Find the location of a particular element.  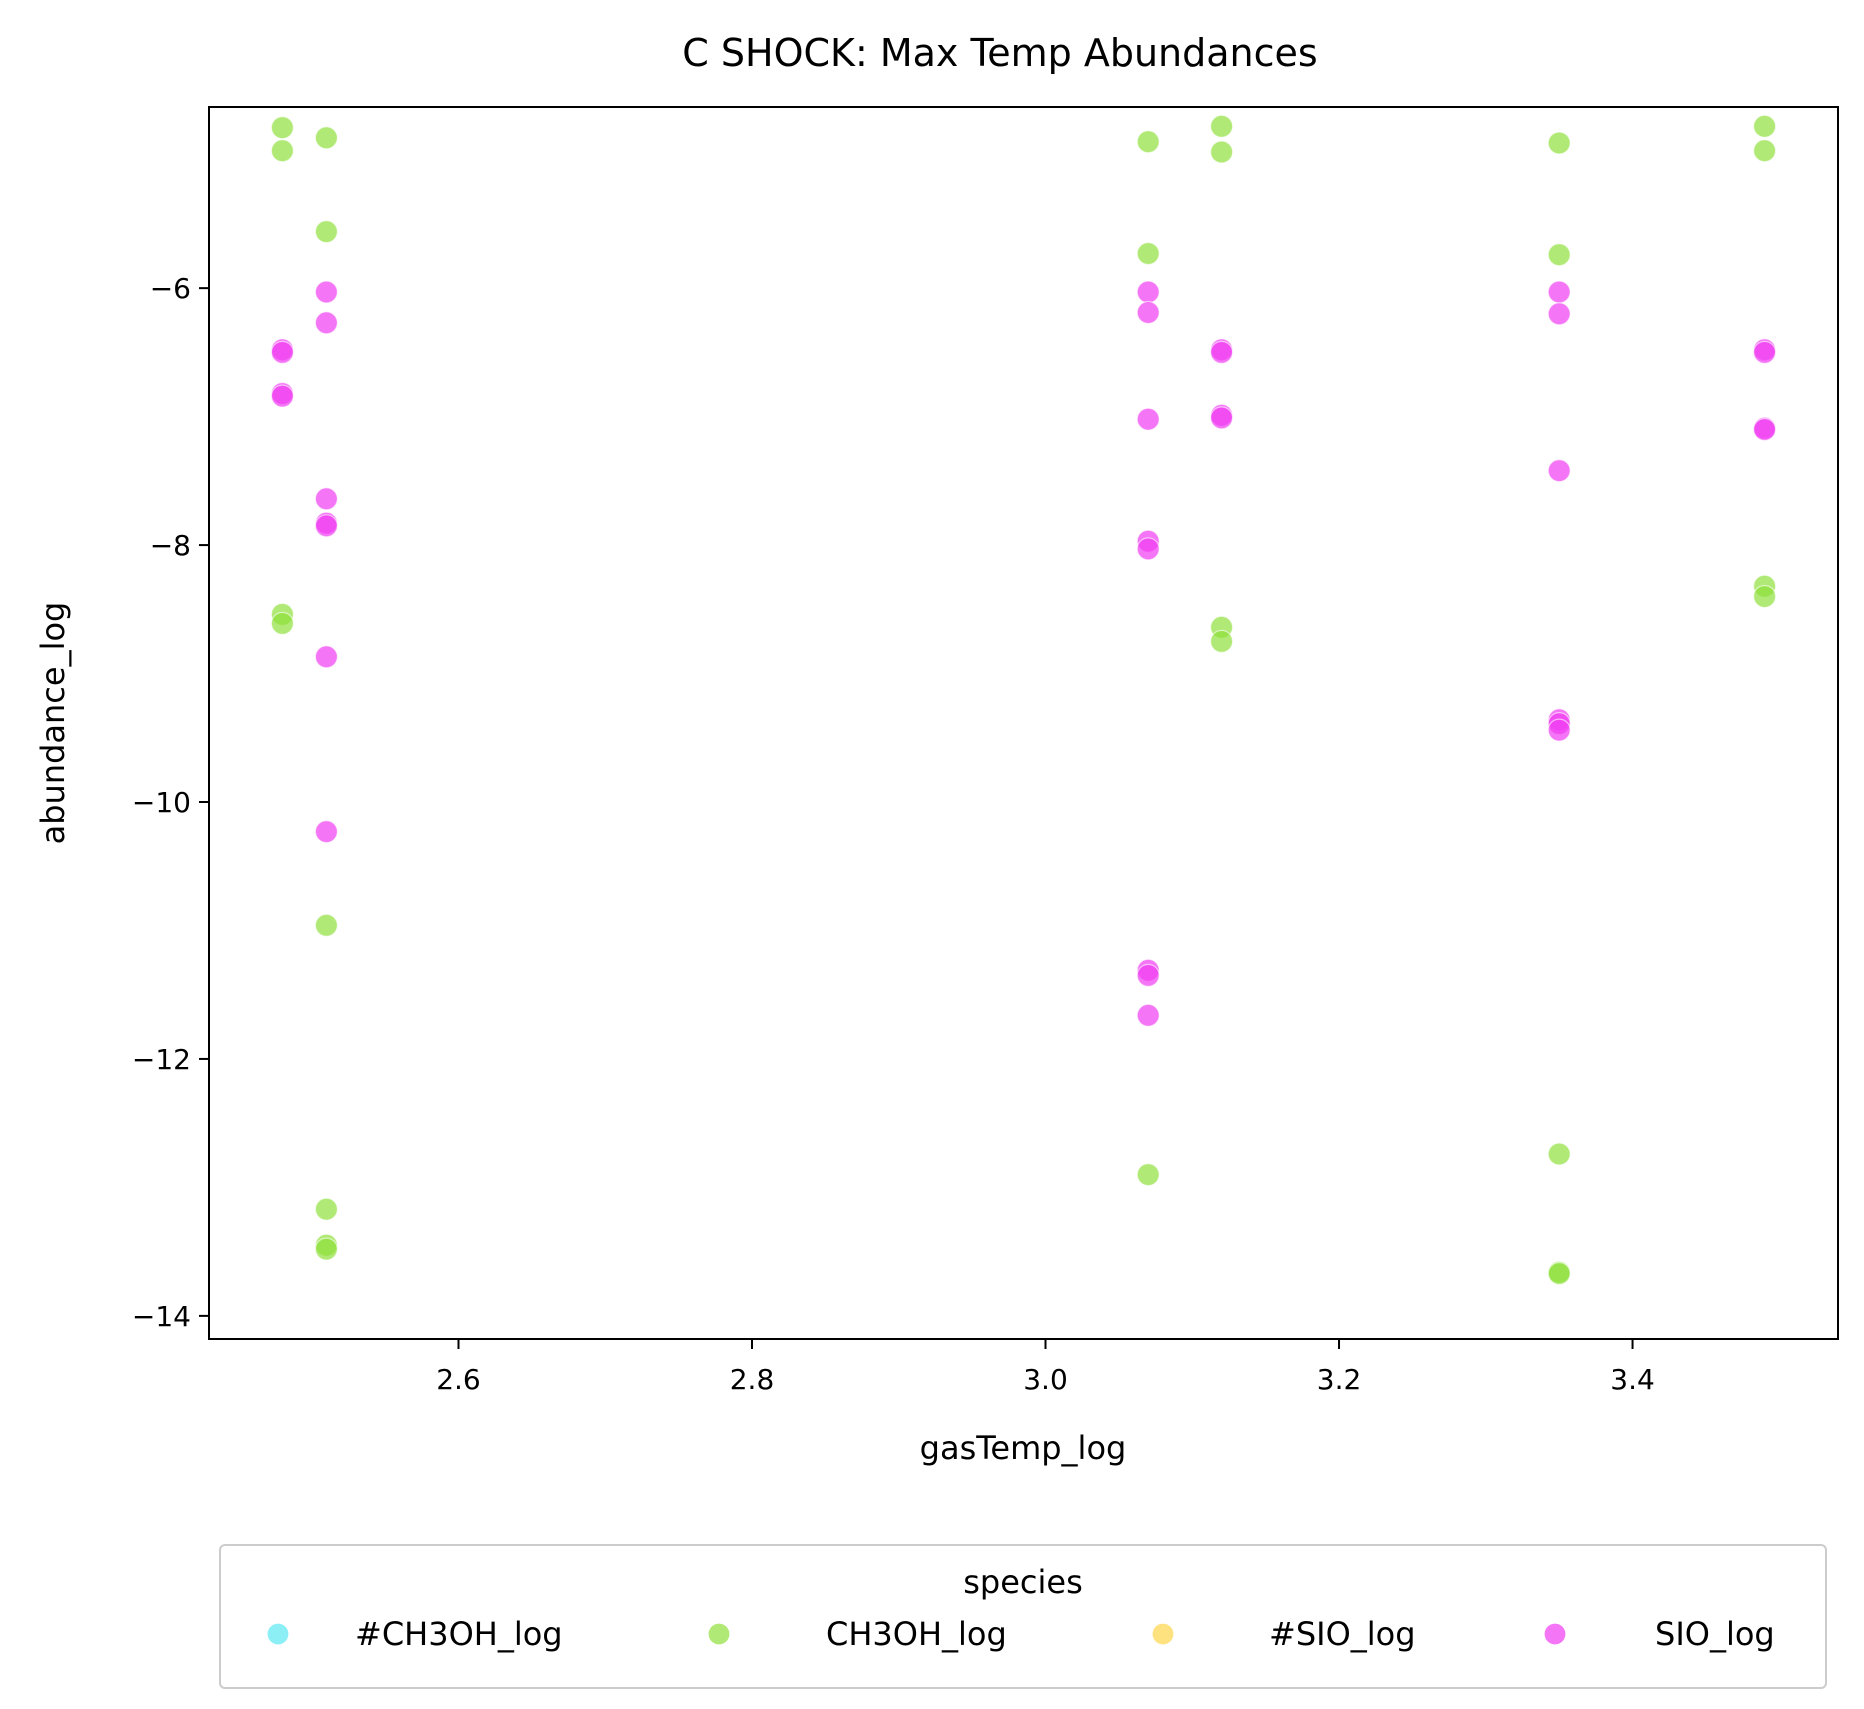

legend-box is located at coordinates (1023, 1616).